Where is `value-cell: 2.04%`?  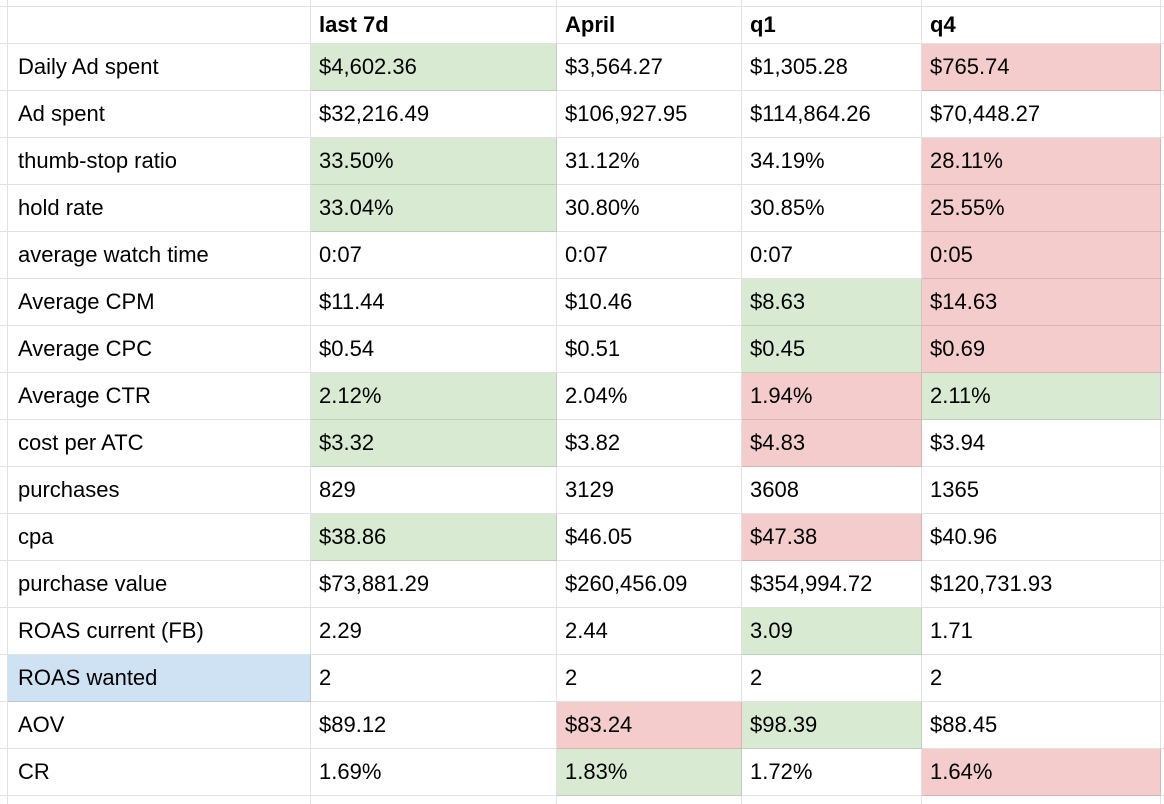 value-cell: 2.04% is located at coordinates (649, 396).